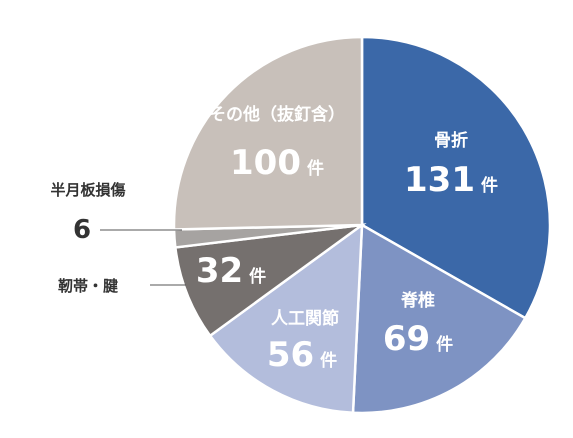 The height and width of the screenshot is (438, 573). I want to click on pie-slice-ligament, so click(270, 280).